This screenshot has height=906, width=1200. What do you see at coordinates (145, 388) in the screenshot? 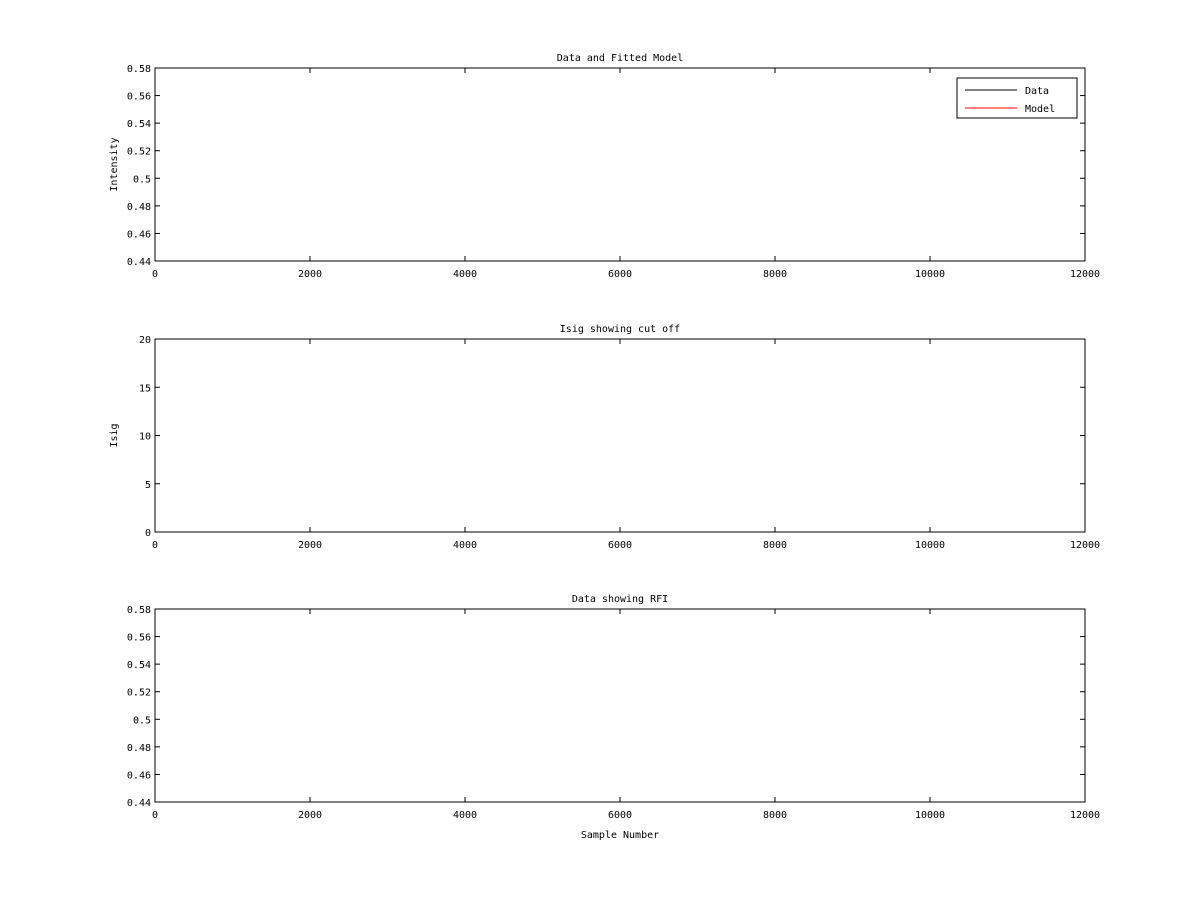
I see `y-tick-label: 15` at bounding box center [145, 388].